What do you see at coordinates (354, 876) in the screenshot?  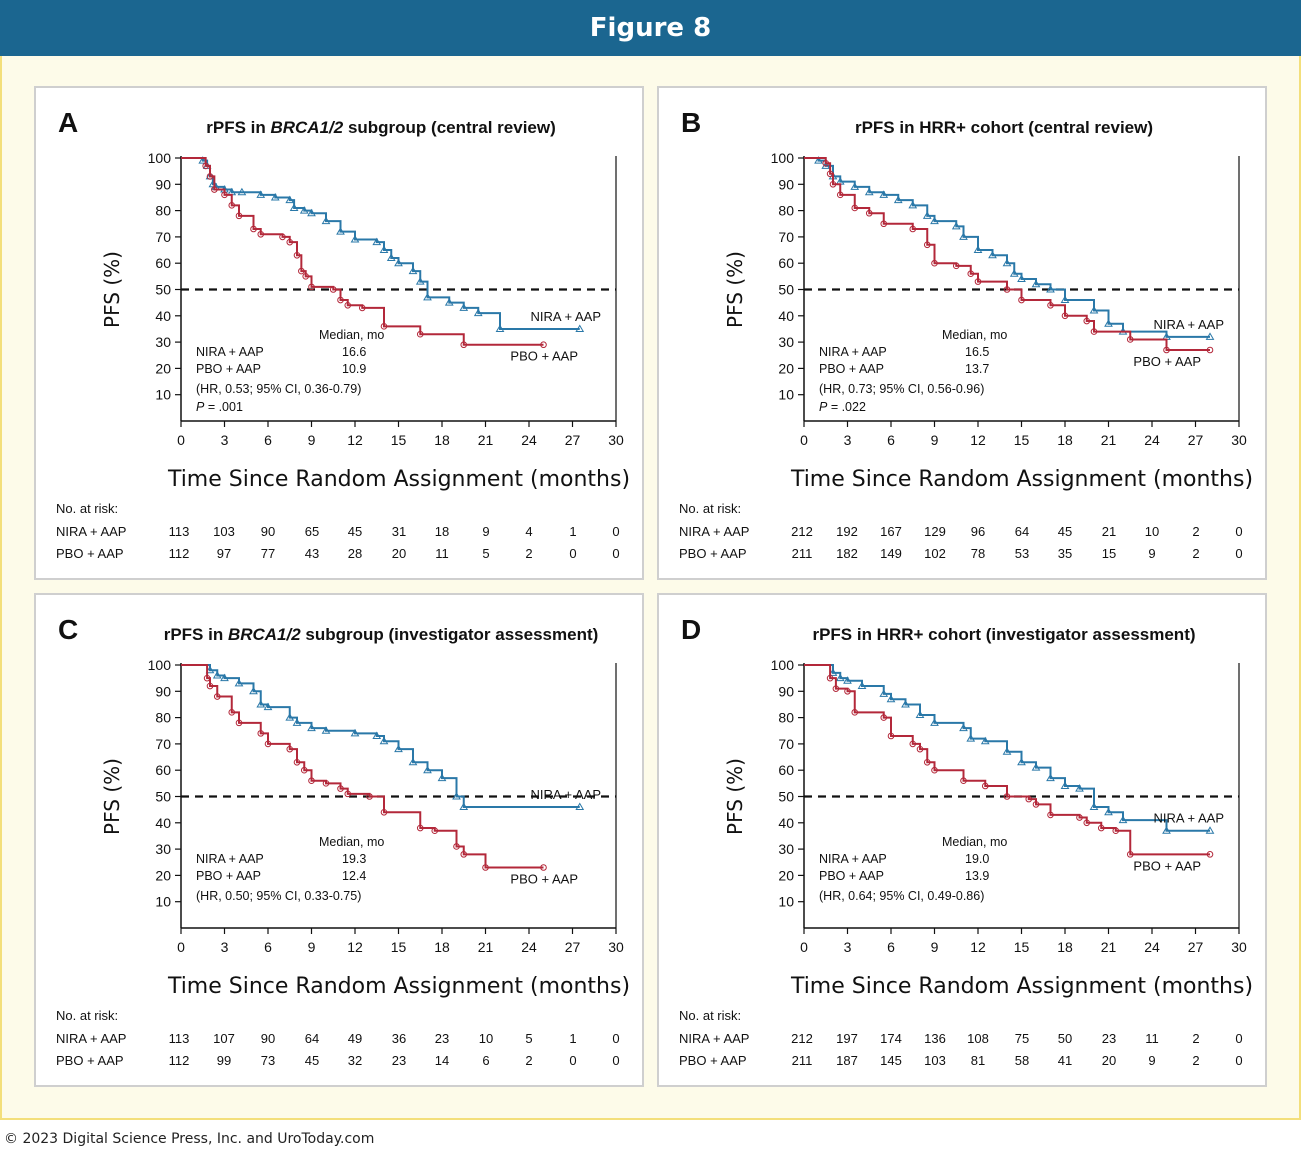 I see `median-value-pbo: 12.4` at bounding box center [354, 876].